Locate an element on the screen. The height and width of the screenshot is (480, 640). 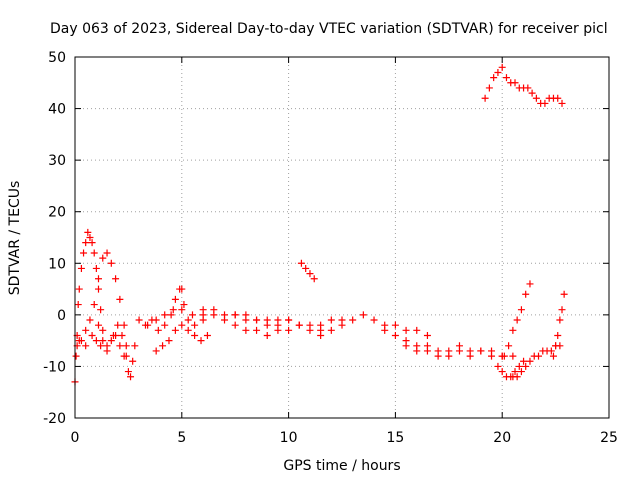
series-arc6 is located at coordinates (181, 338).